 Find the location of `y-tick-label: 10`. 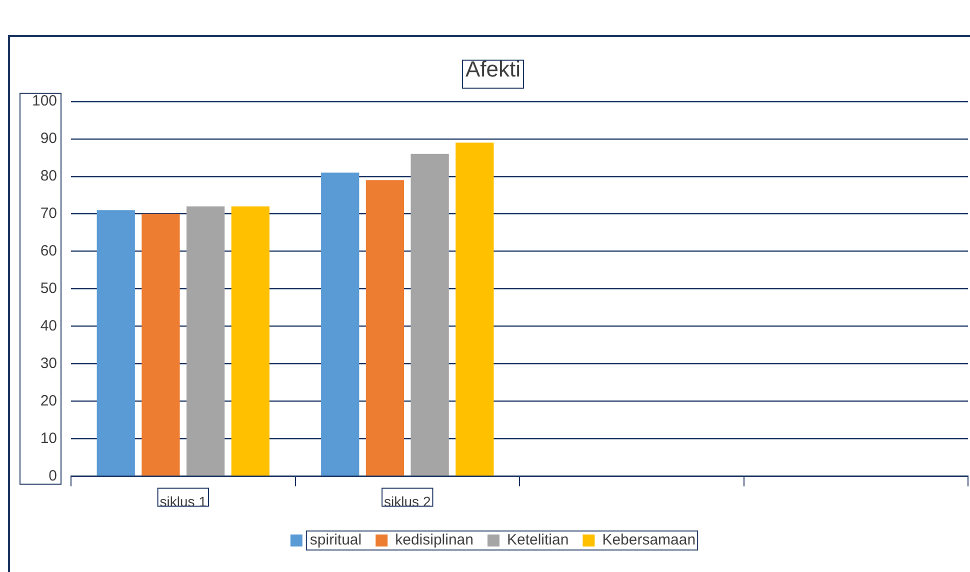

y-tick-label: 10 is located at coordinates (49, 438).